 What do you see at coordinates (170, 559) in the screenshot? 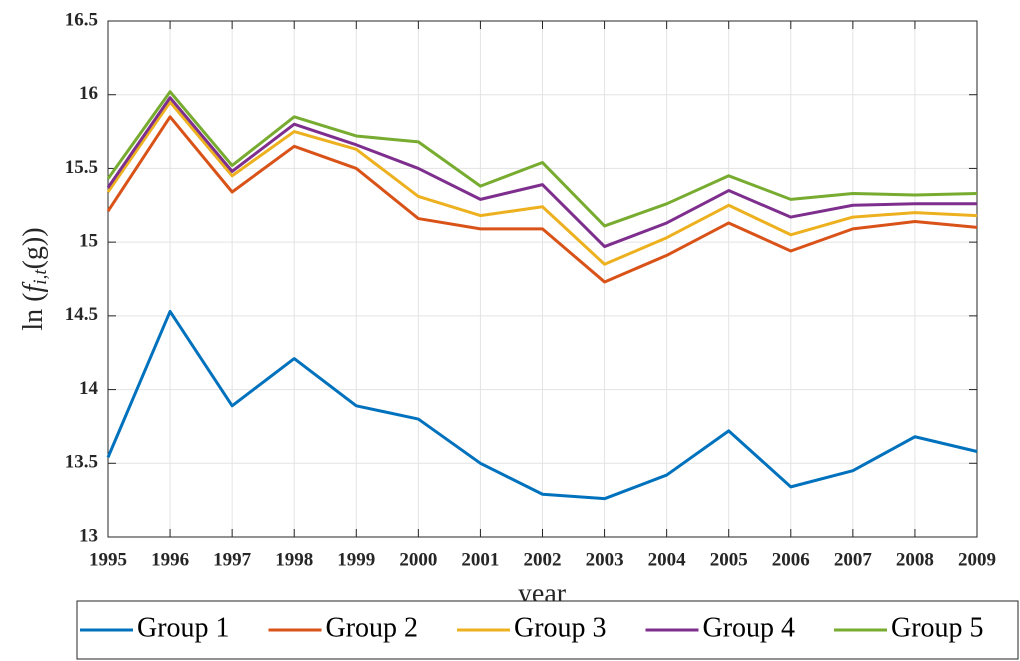
I see `x-tick-label: 1996` at bounding box center [170, 559].